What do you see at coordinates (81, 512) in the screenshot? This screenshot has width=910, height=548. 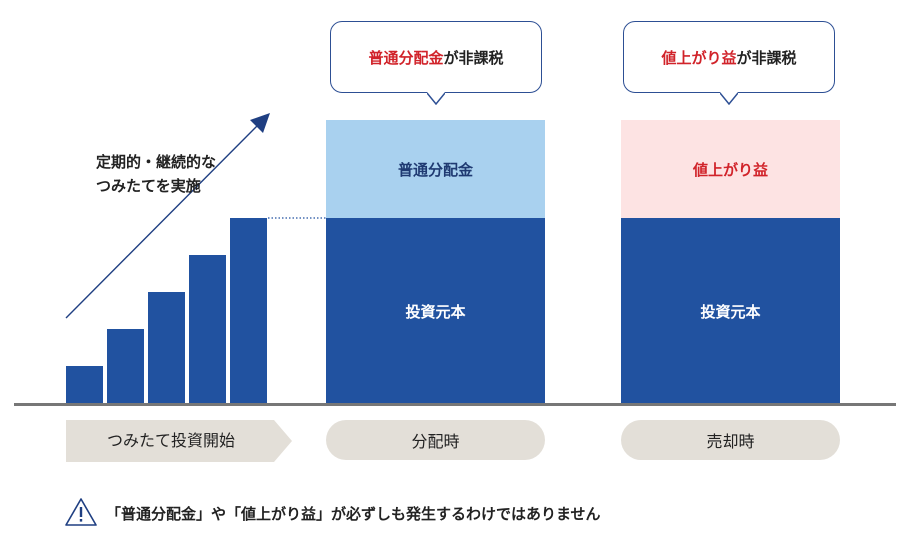 I see `warning-icon` at bounding box center [81, 512].